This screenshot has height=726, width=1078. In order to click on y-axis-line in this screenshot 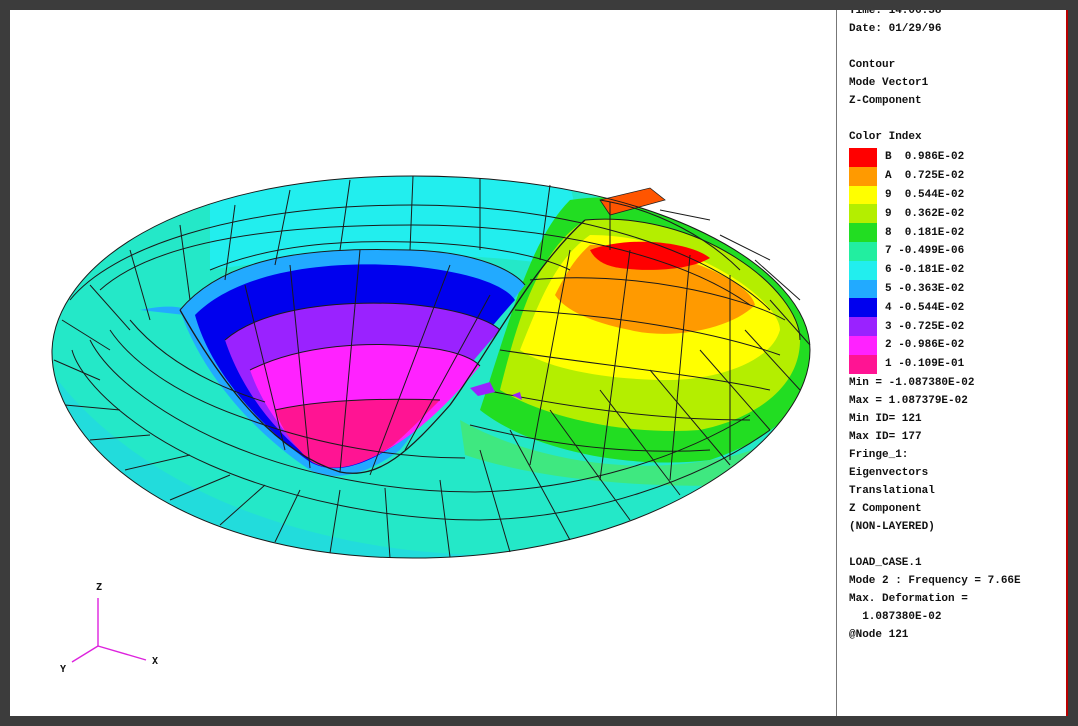, I will do `click(85, 654)`.